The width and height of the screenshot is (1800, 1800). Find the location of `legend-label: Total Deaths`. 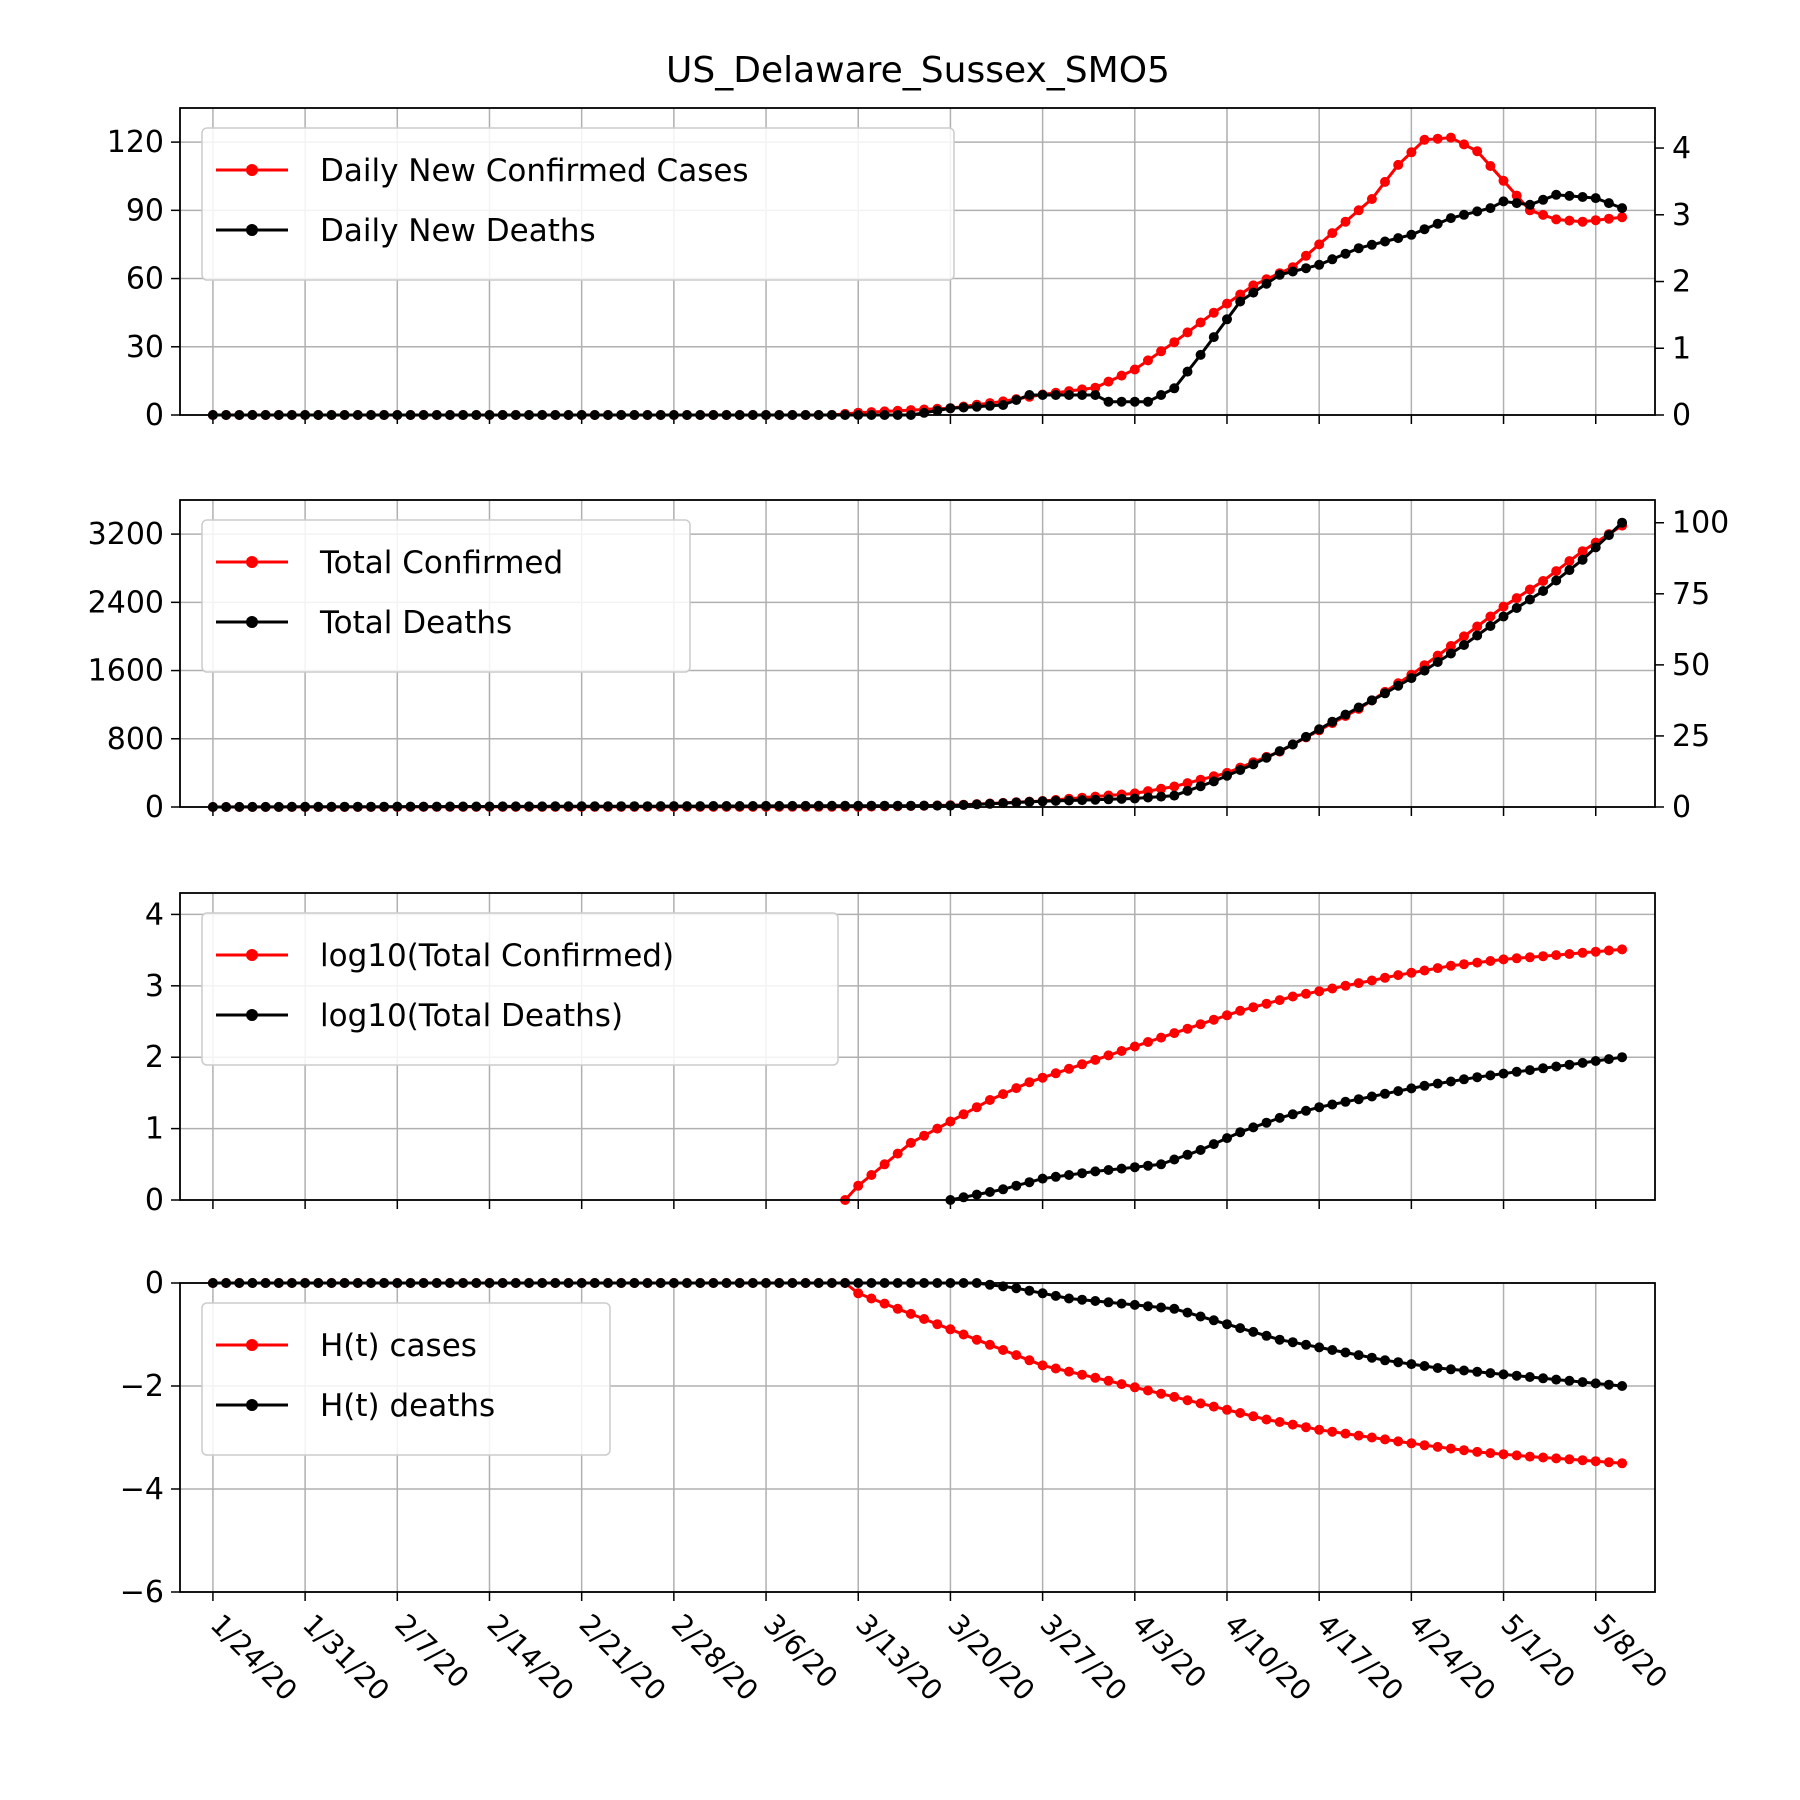

legend-label: Total Deaths is located at coordinates (415, 623).